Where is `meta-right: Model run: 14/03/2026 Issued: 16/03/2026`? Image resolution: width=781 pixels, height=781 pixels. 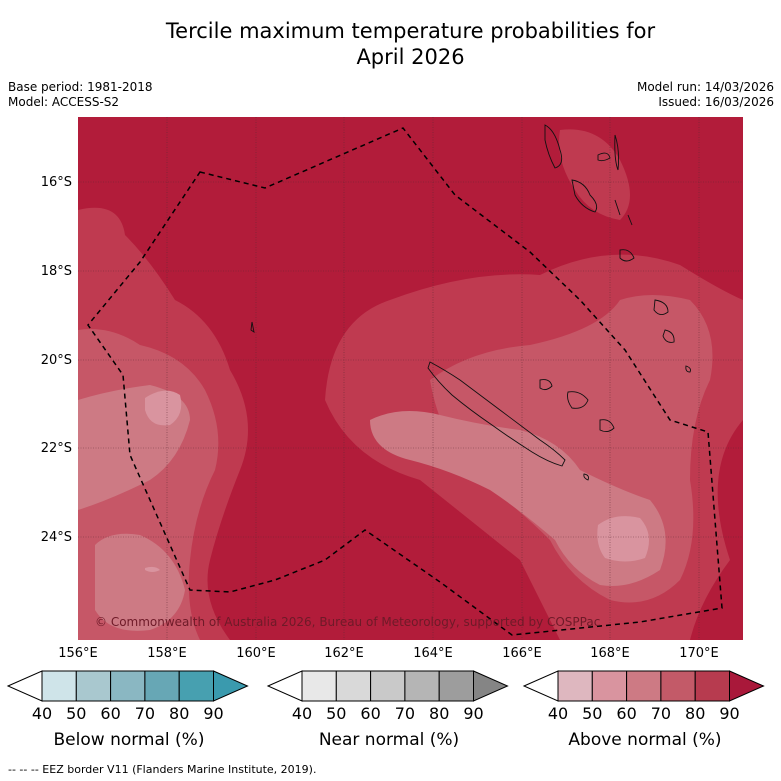
meta-right: Model run: 14/03/2026 Issued: 16/03/2026 is located at coordinates (705, 95).